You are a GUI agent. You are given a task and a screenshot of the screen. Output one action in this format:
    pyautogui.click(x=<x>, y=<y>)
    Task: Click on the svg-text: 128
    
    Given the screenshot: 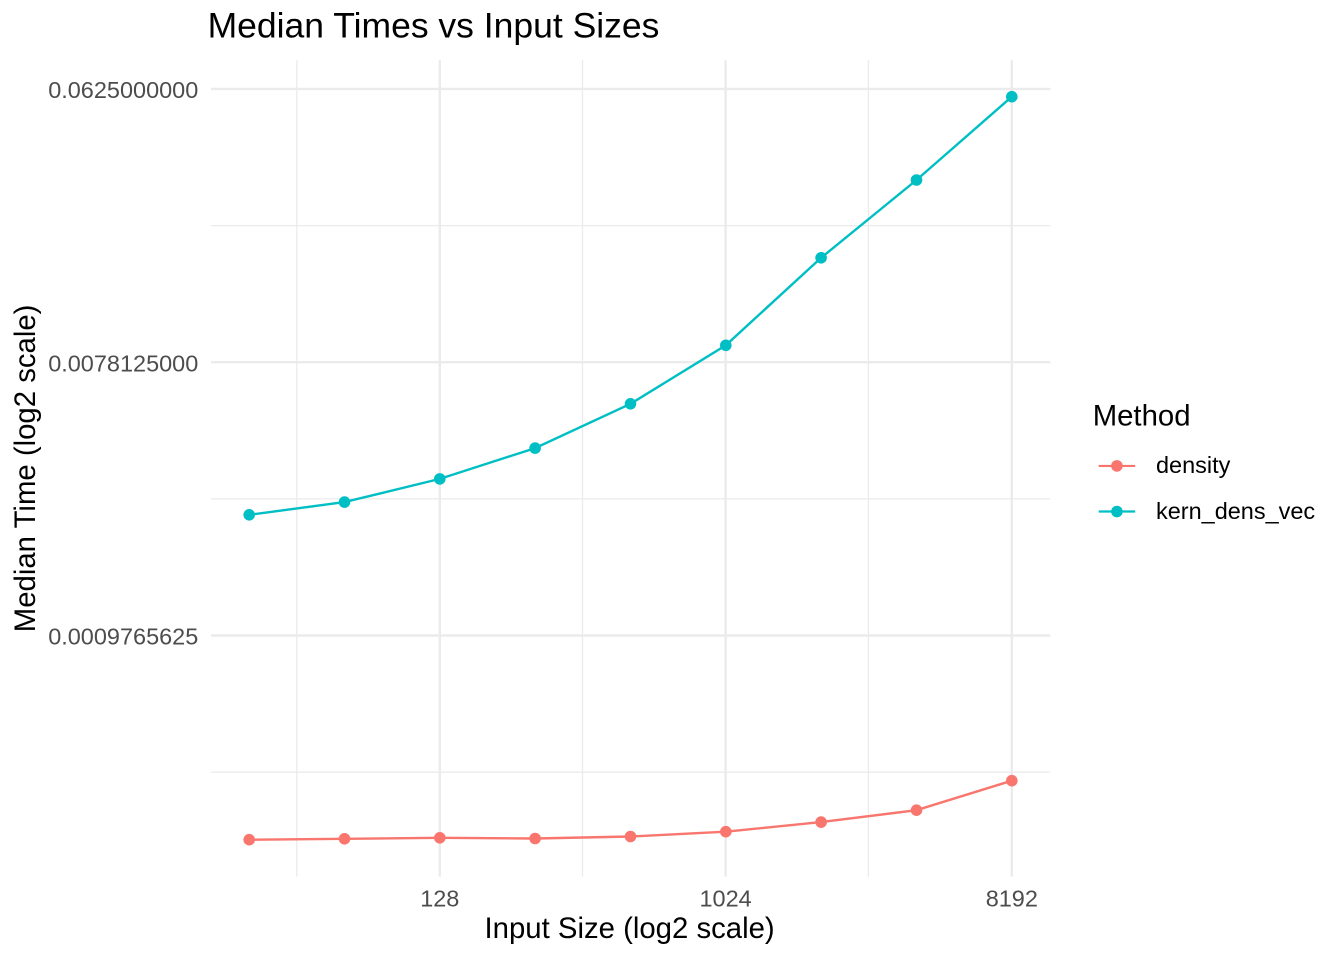 What is the action you would take?
    pyautogui.click(x=439, y=899)
    